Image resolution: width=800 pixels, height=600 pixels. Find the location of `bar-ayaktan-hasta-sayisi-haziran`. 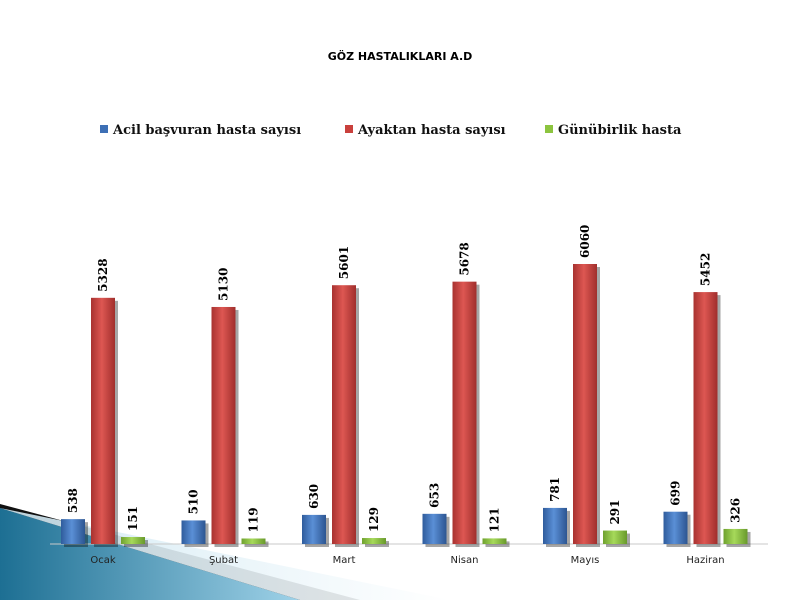

bar-ayaktan-hasta-sayisi-haziran is located at coordinates (705, 418).